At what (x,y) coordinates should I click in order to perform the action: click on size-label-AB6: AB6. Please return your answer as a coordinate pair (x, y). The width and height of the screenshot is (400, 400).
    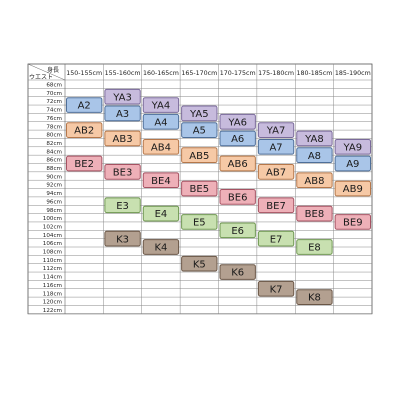
    Looking at the image, I should click on (238, 164).